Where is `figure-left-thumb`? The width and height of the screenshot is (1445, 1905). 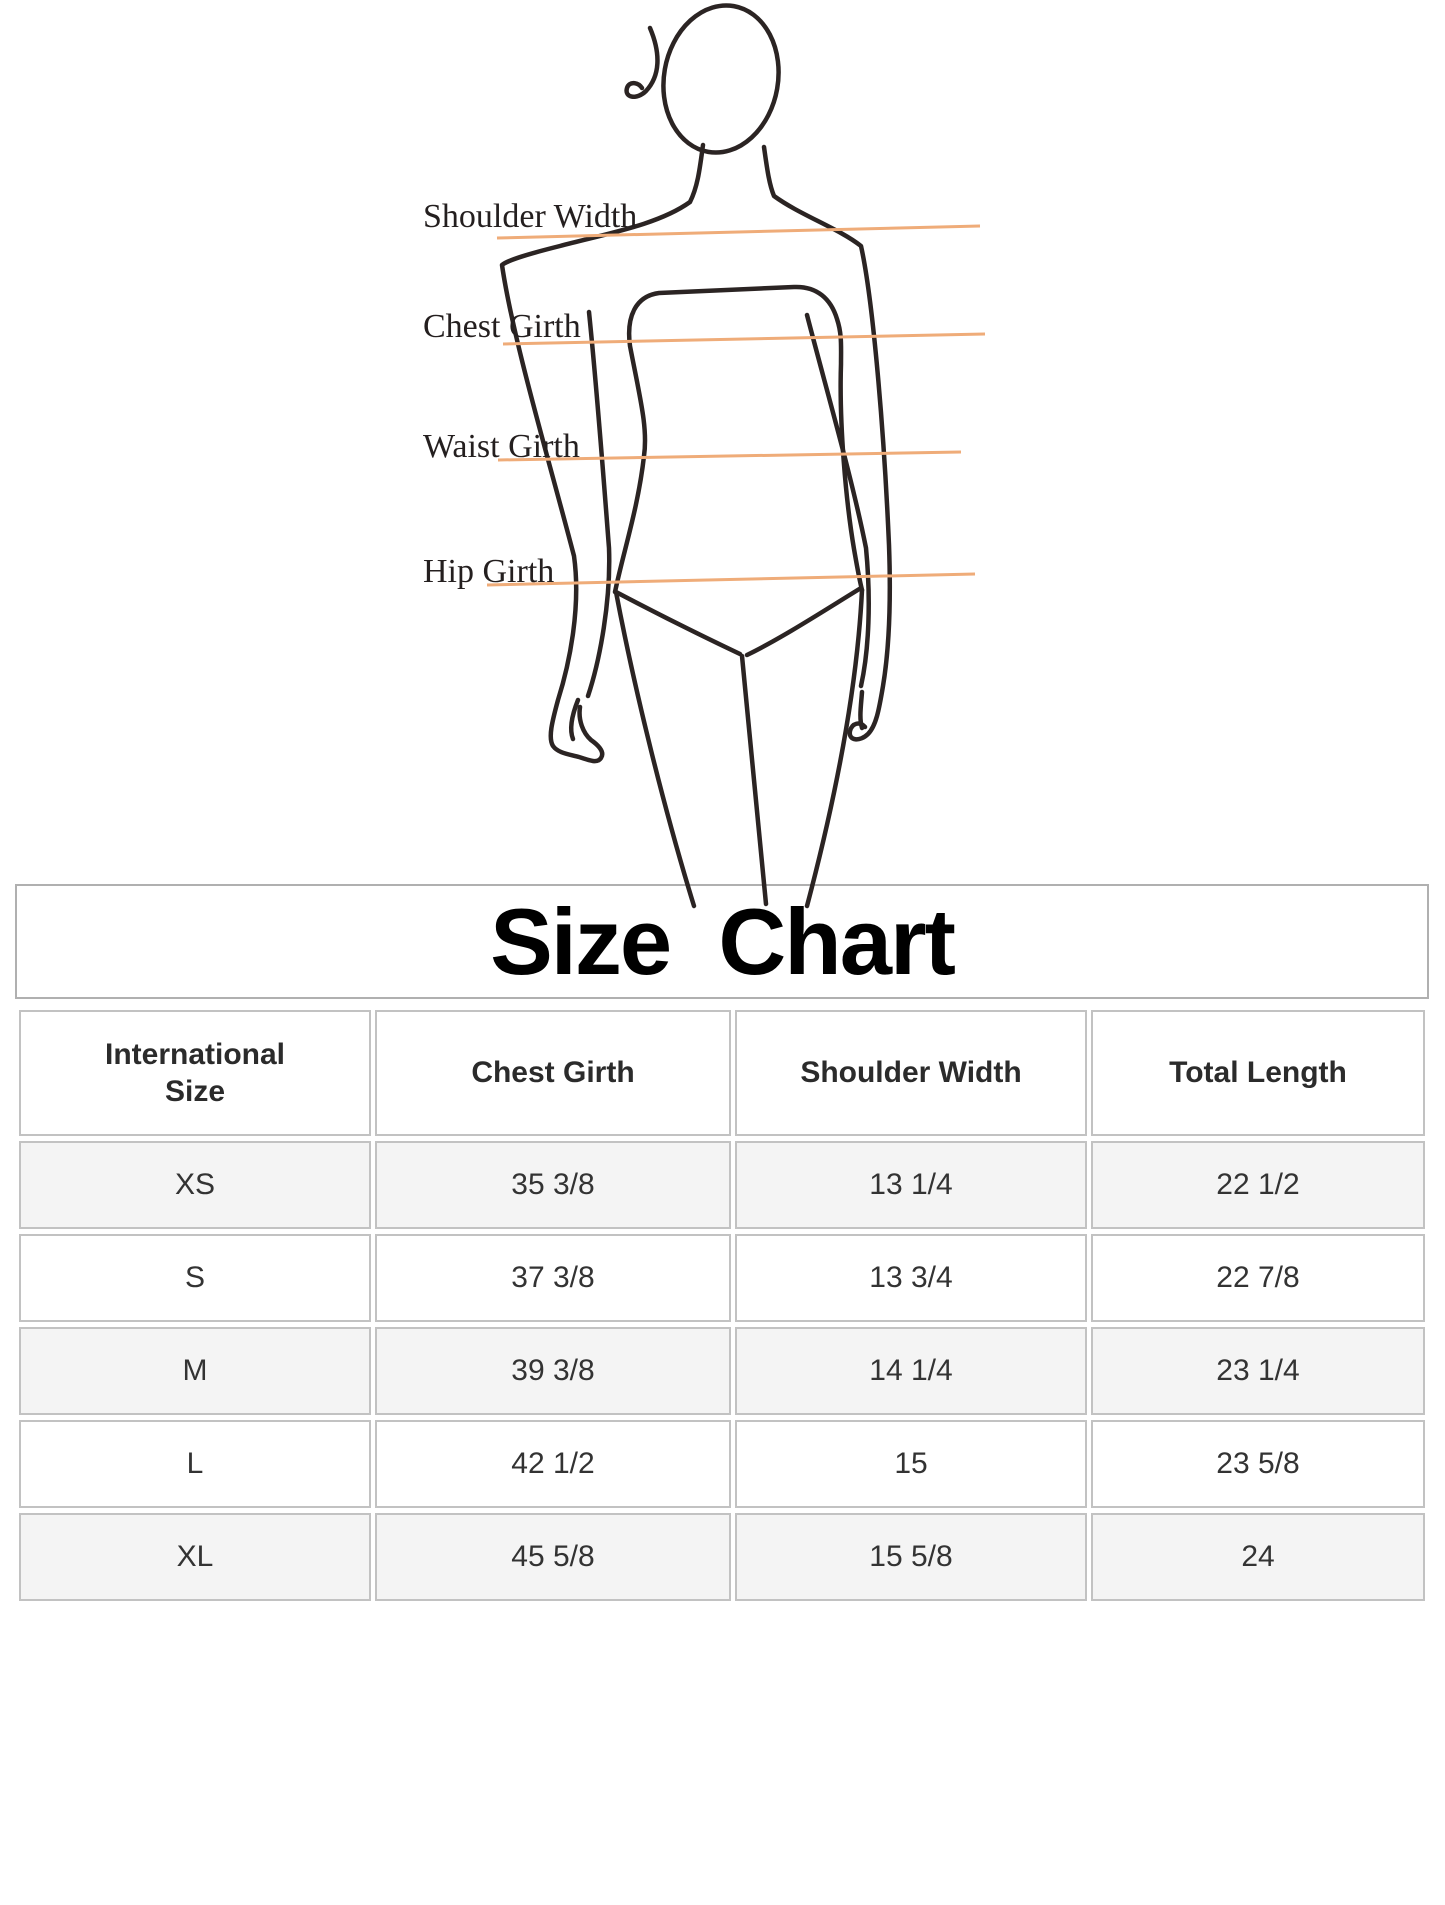
figure-left-thumb is located at coordinates (574, 719).